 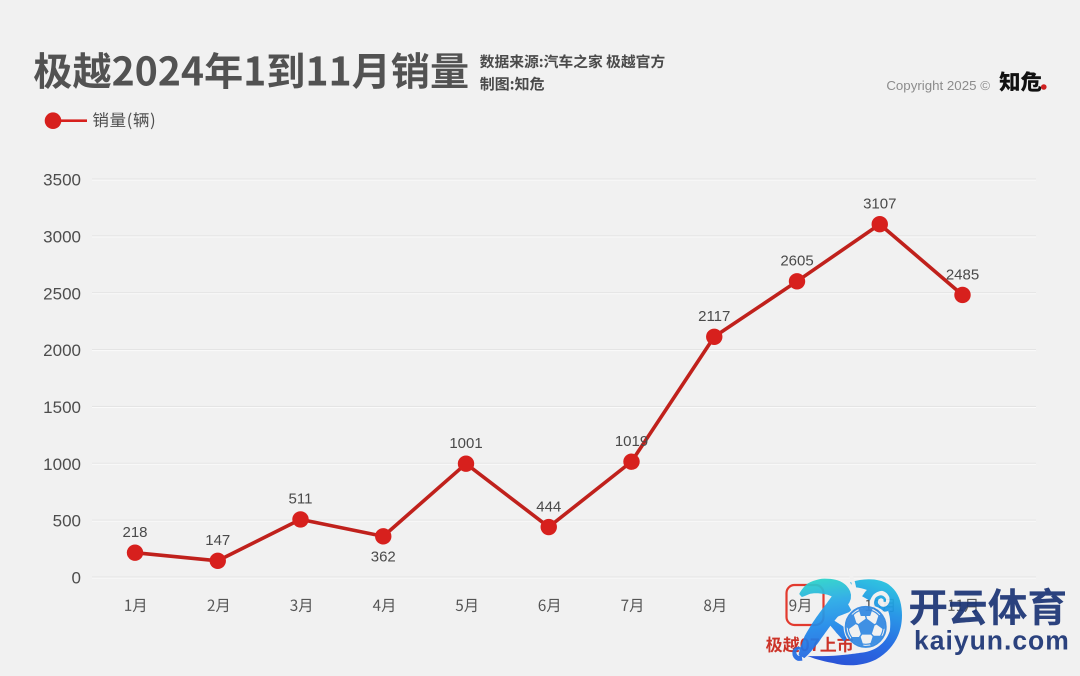 I want to click on svg-text: 218, so click(x=134, y=532).